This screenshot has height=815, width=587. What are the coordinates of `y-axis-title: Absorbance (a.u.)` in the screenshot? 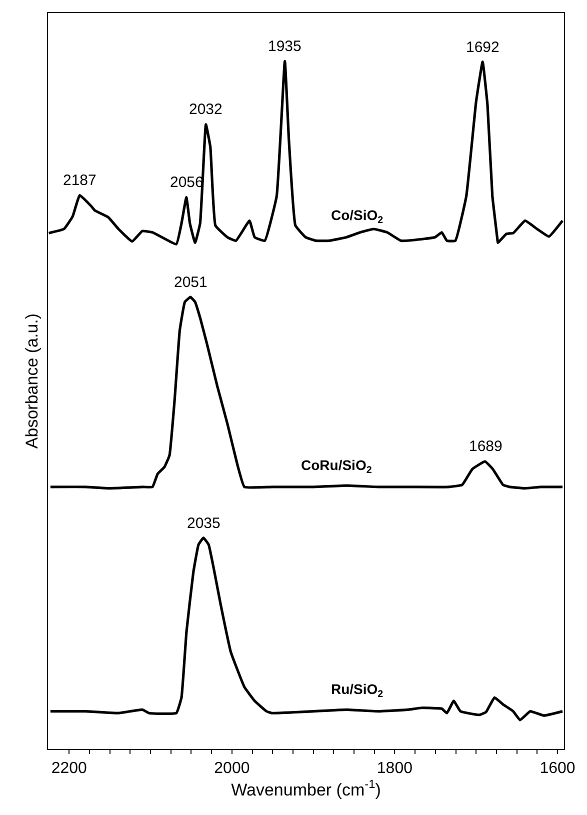 It's located at (32, 381).